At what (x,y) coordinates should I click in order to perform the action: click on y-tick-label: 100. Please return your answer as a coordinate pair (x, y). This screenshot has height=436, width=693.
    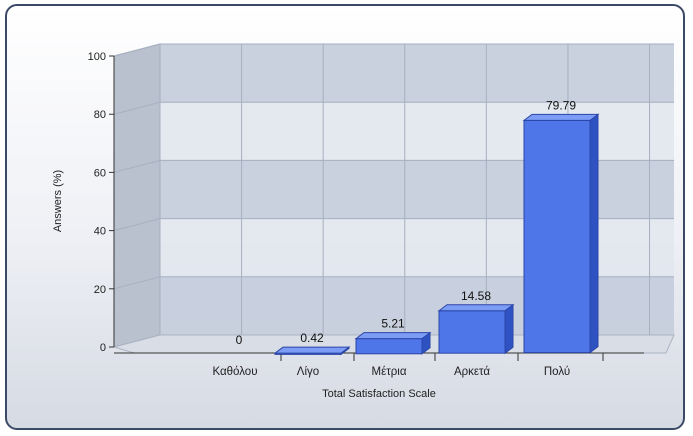
    Looking at the image, I should click on (97, 57).